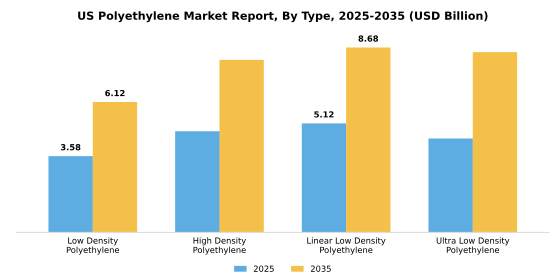 The image size is (560, 280). I want to click on data-label: 6.12, so click(115, 93).